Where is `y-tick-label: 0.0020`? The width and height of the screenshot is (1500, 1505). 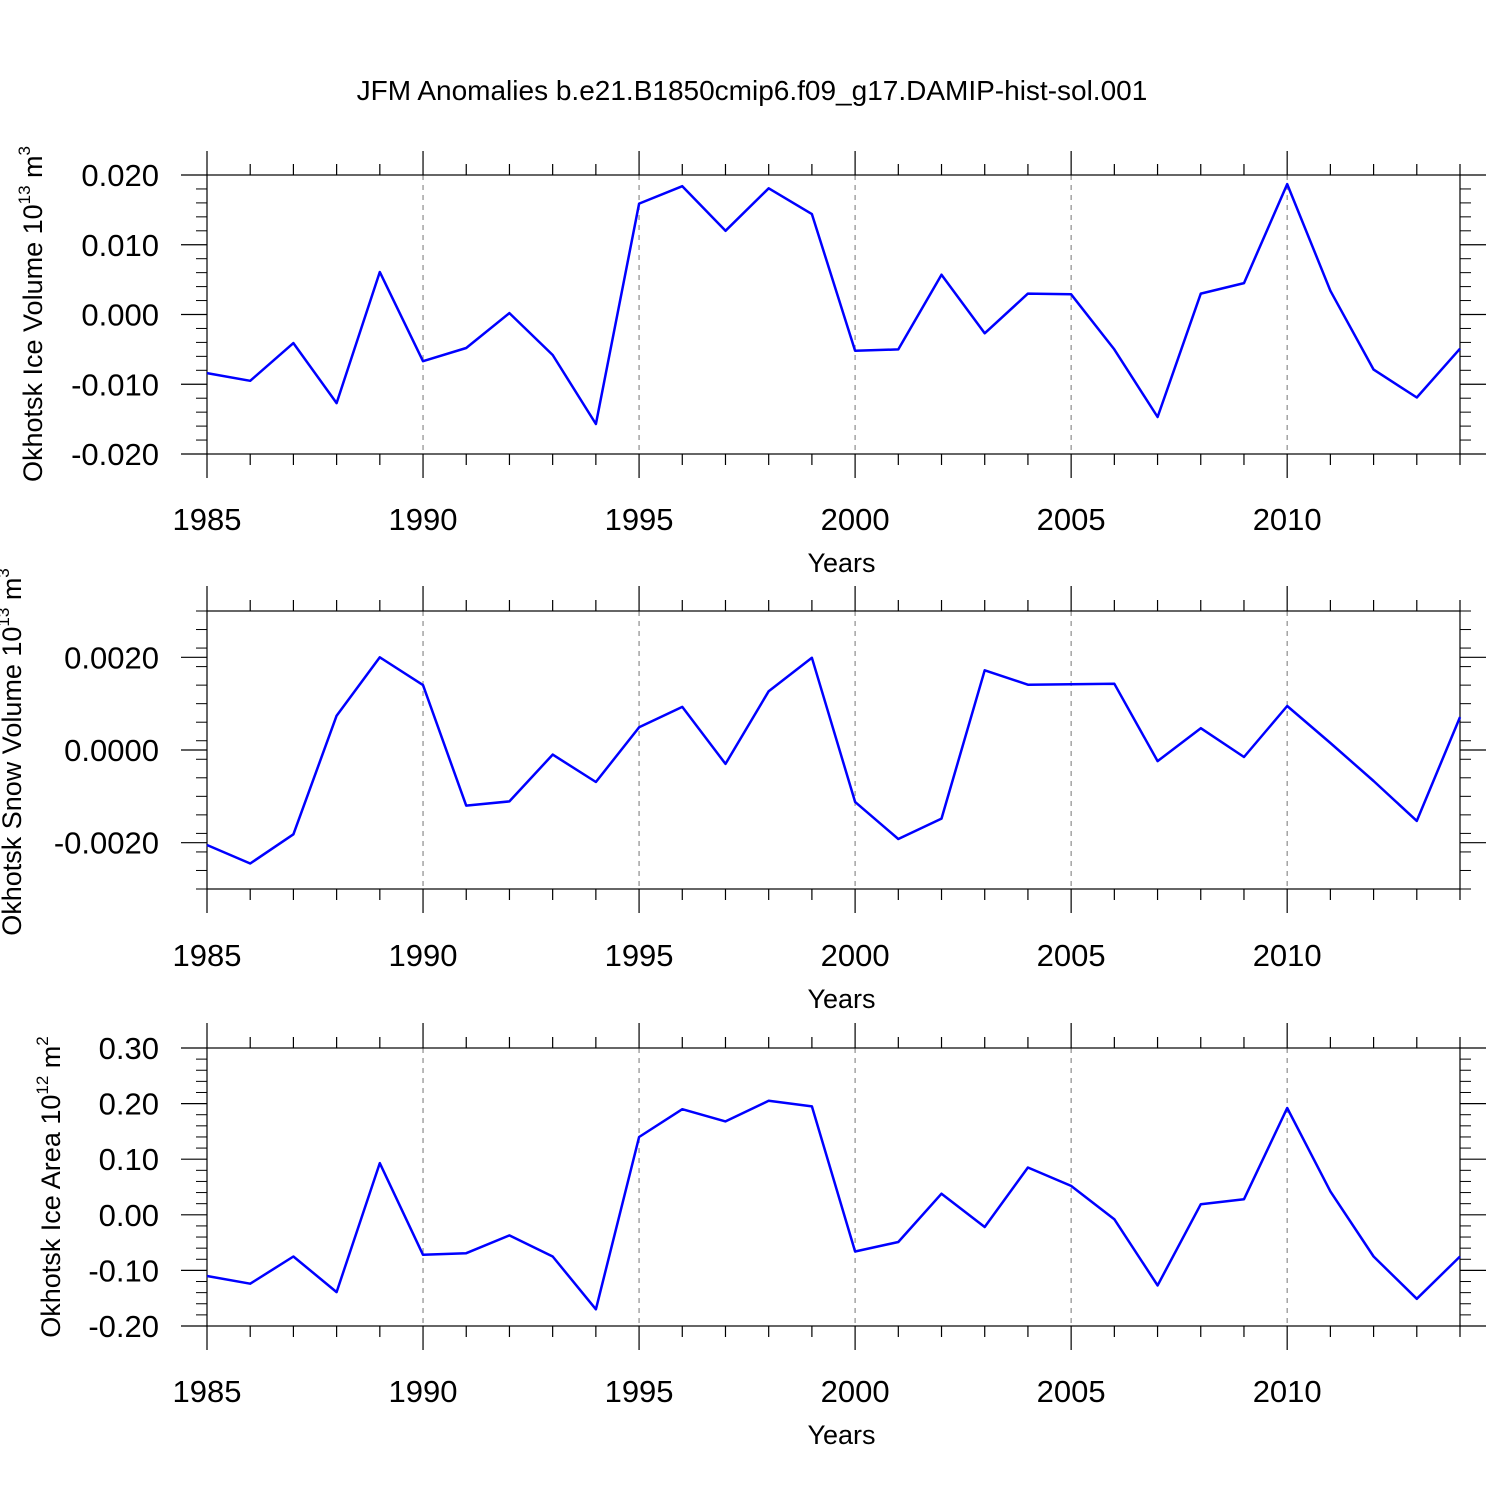 y-tick-label: 0.0020 is located at coordinates (111, 657).